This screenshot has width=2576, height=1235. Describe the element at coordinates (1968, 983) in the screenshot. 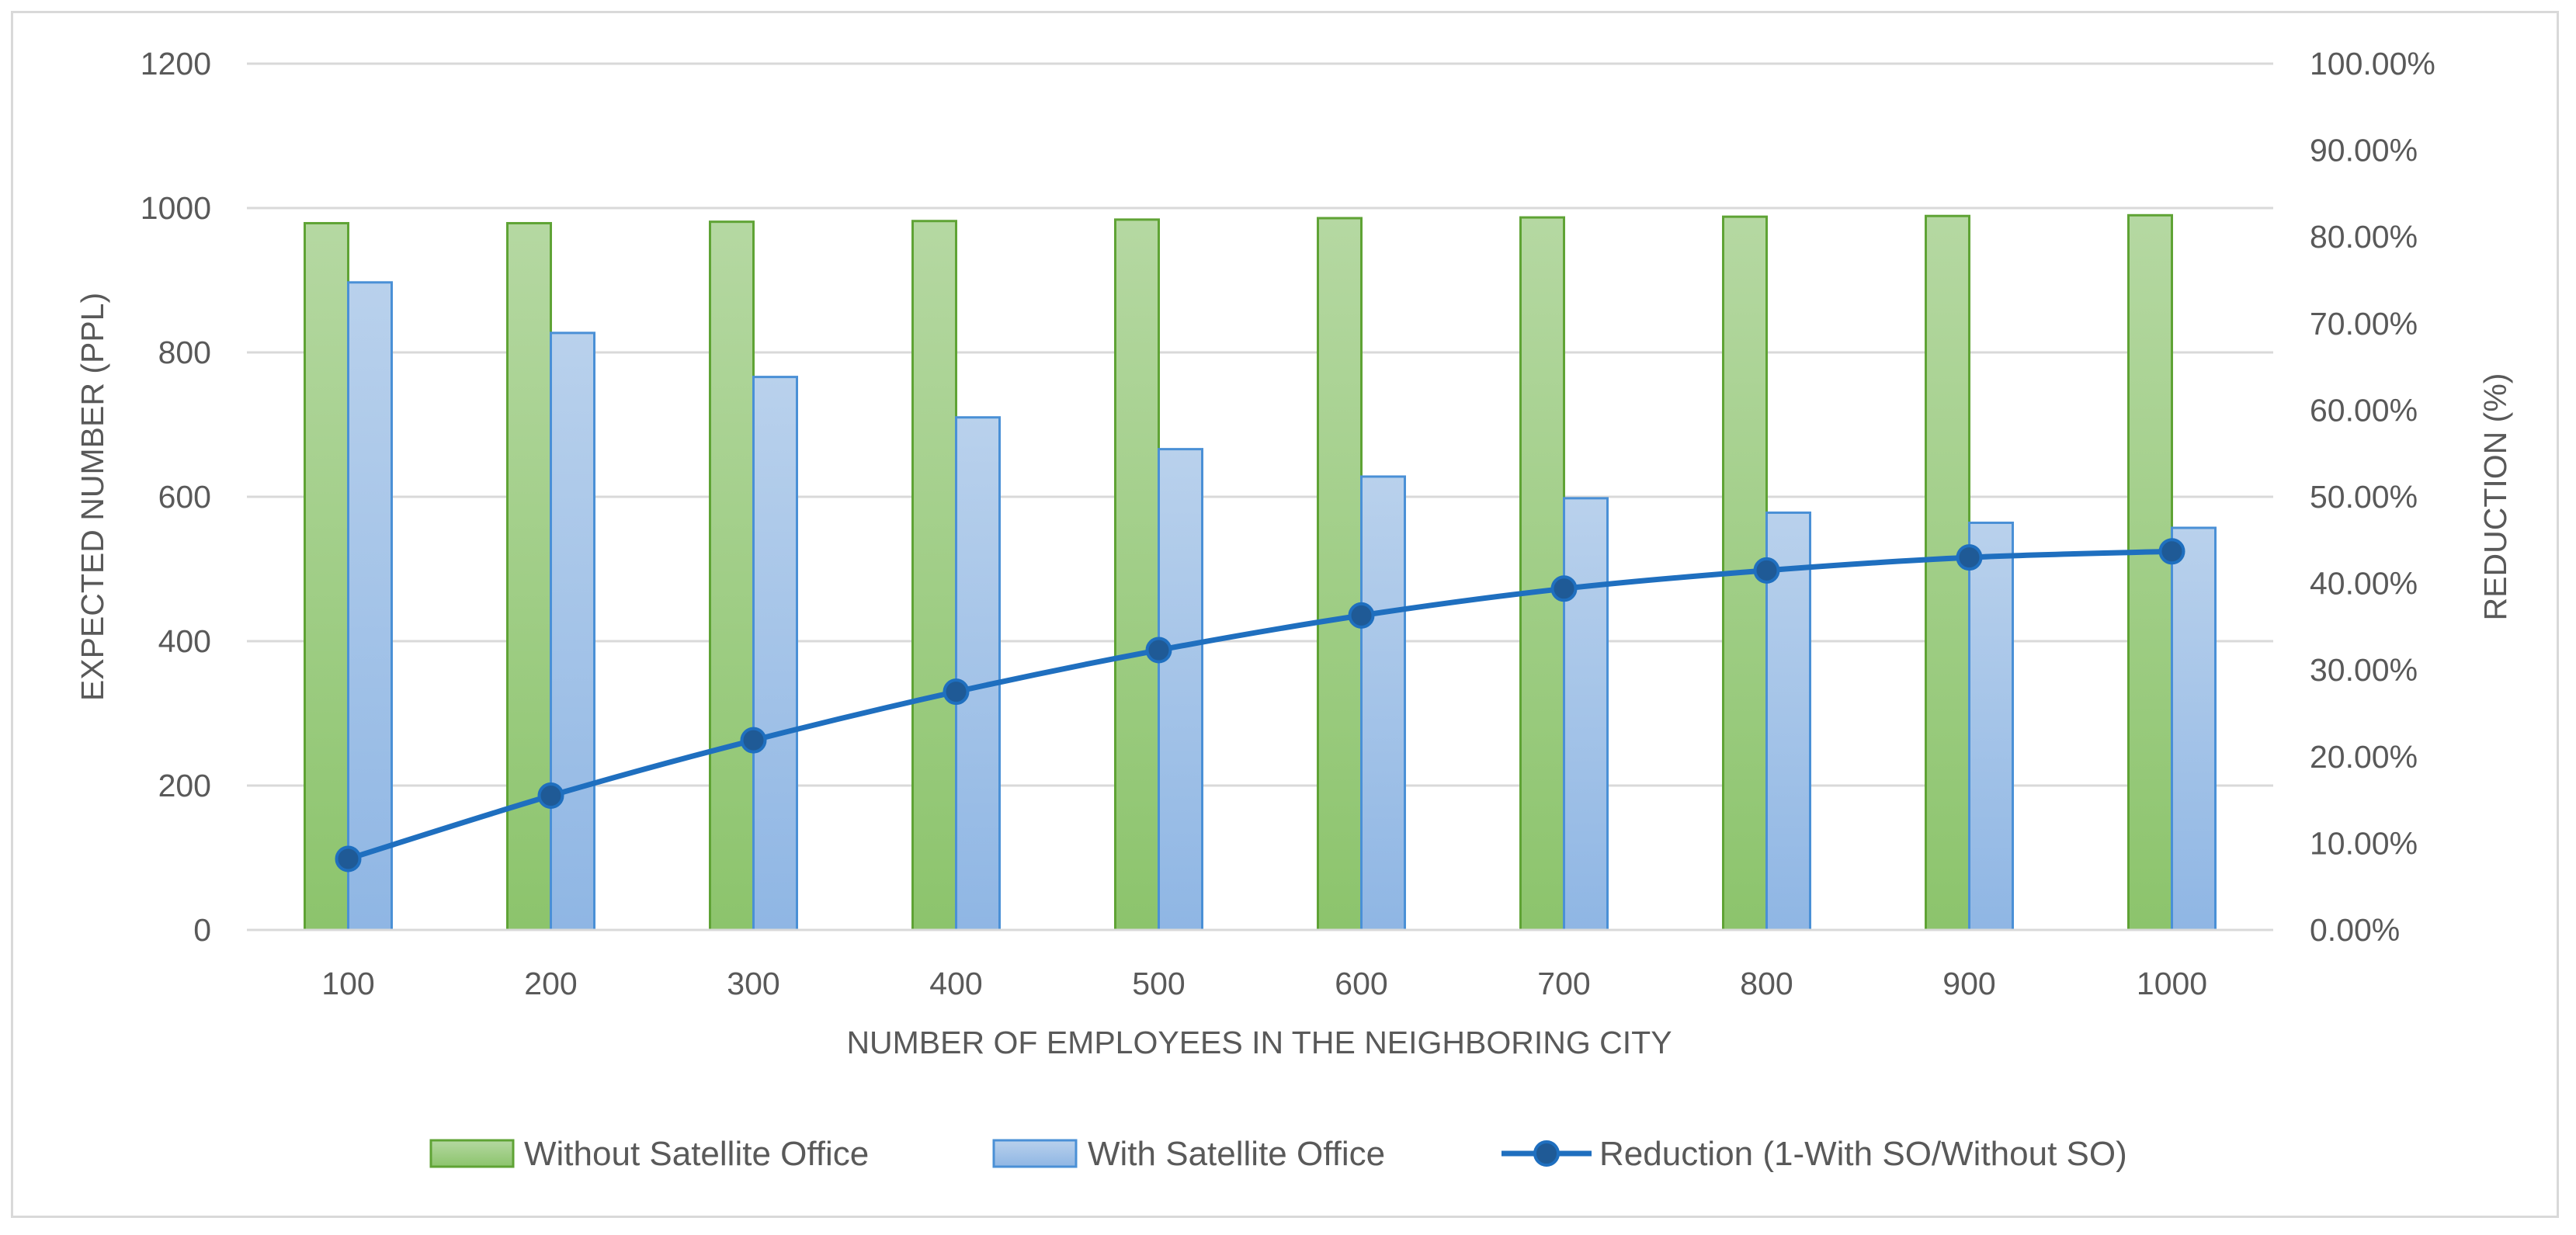

I see `x-tick-label: 900` at that location.